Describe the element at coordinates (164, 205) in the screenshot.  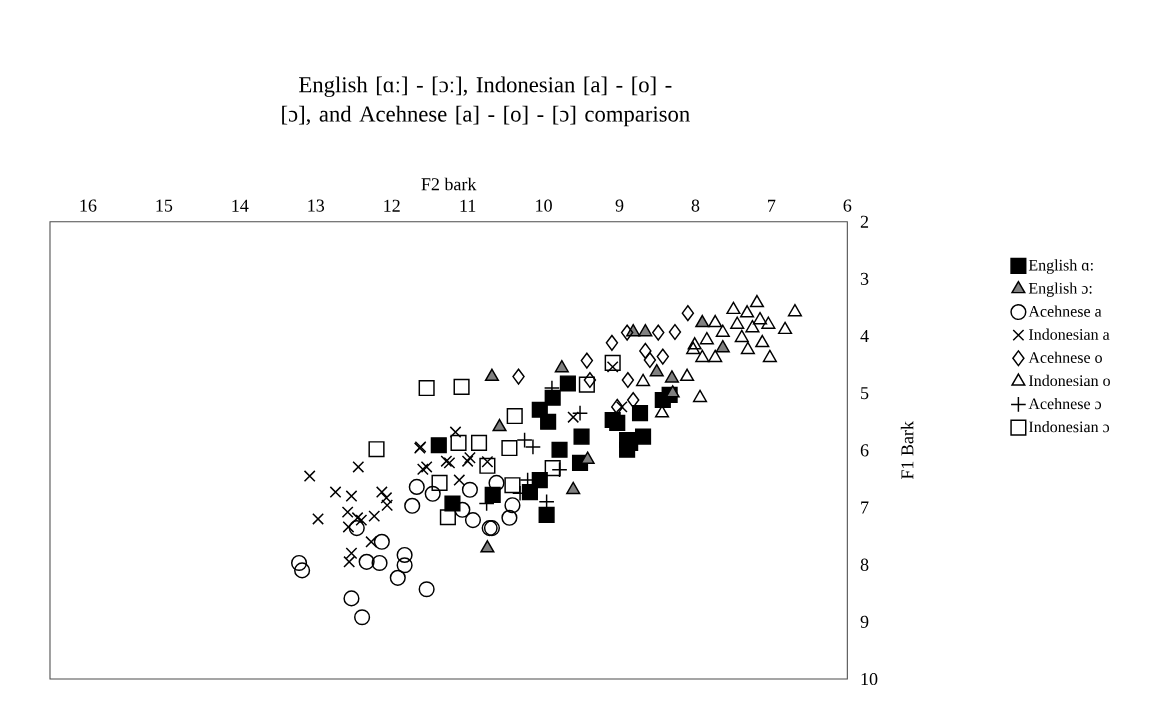
I see `x-tick-label: 15` at that location.